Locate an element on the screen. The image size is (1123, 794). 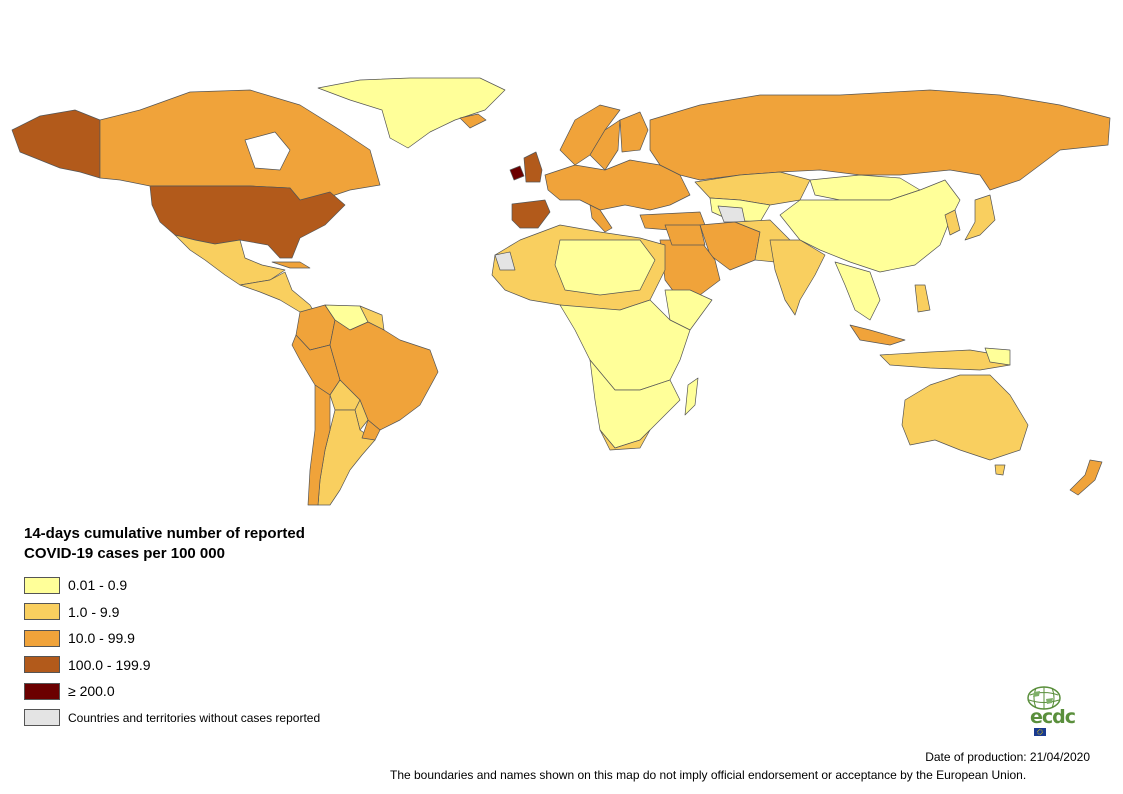
legend-label: 1.0 - 9.9 is located at coordinates (94, 611).